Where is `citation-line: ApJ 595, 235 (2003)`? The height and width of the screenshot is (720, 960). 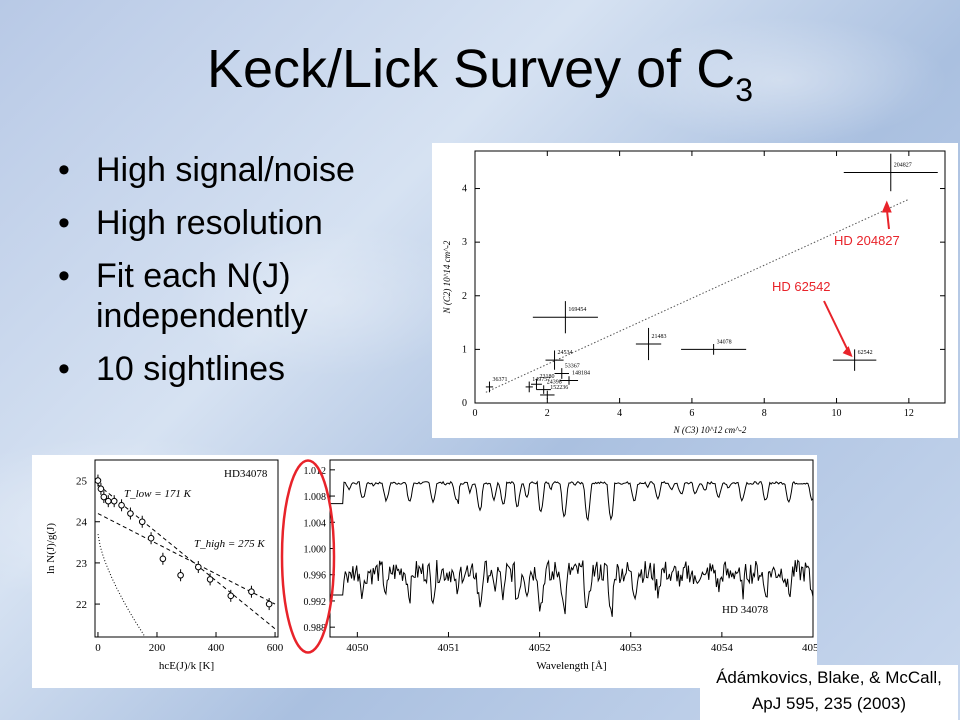 citation-line: ApJ 595, 235 (2003) is located at coordinates (829, 703).